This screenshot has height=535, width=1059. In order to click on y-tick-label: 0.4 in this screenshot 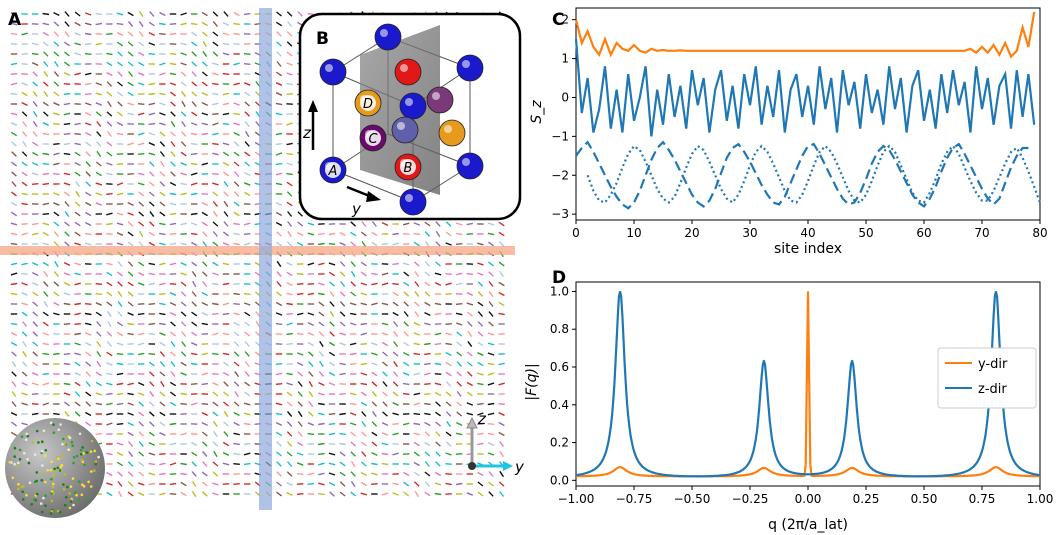, I will do `click(559, 405)`.